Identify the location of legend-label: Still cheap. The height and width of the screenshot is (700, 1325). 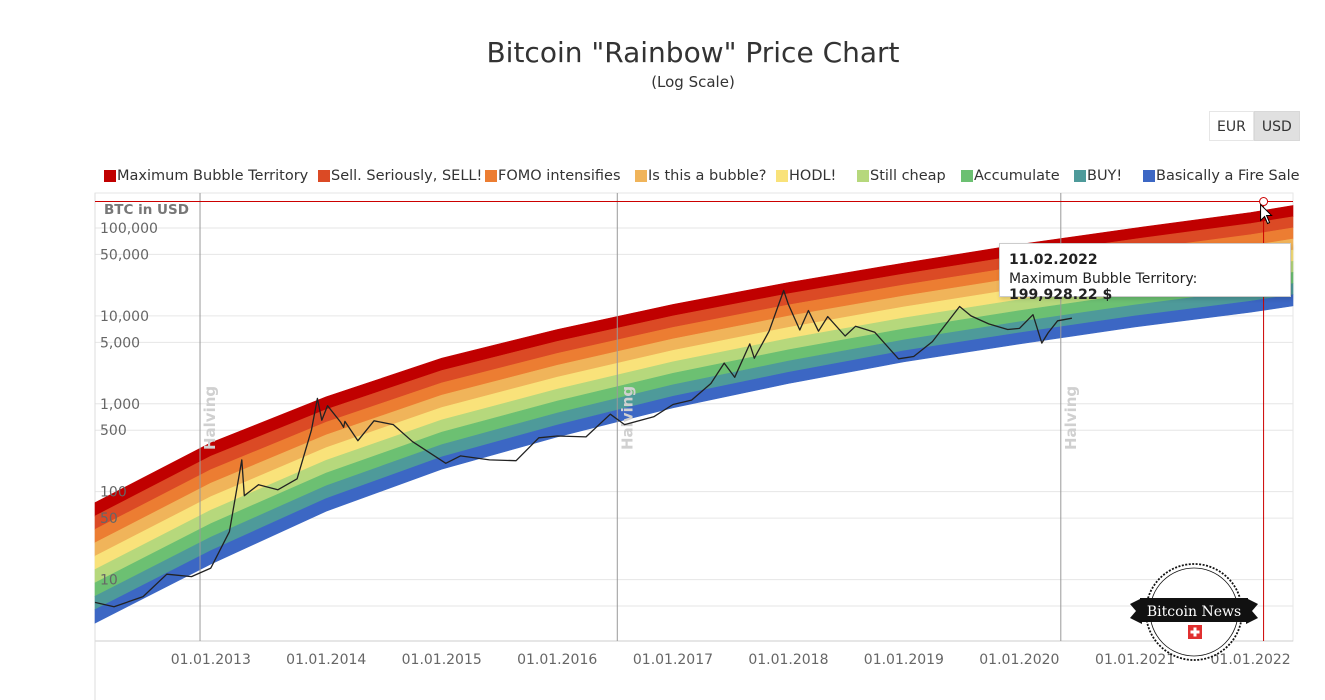
(908, 176).